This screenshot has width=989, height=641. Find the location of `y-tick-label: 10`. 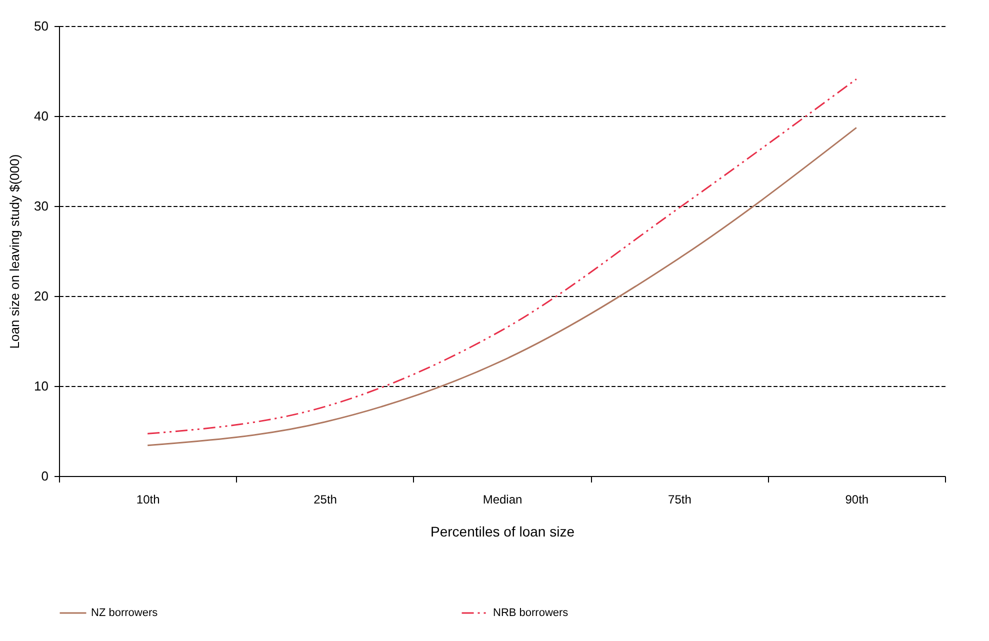

y-tick-label: 10 is located at coordinates (41, 386).